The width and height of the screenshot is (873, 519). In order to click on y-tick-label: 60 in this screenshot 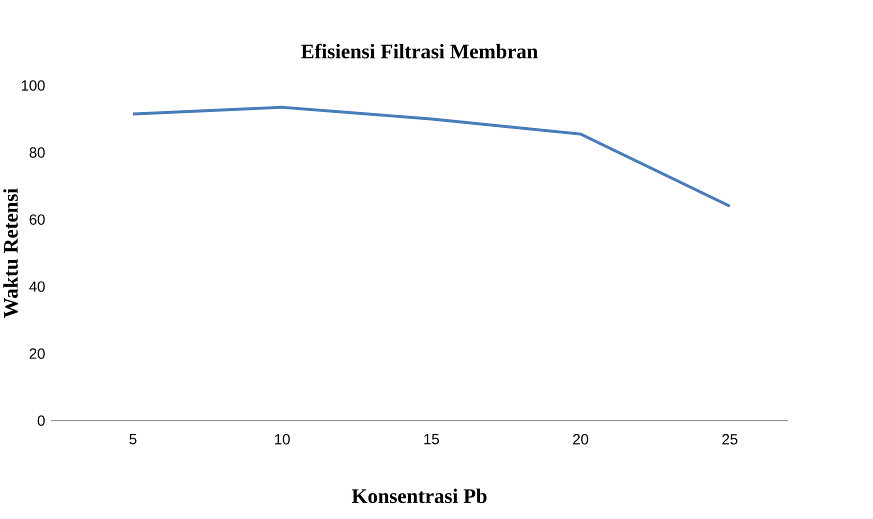, I will do `click(37, 219)`.